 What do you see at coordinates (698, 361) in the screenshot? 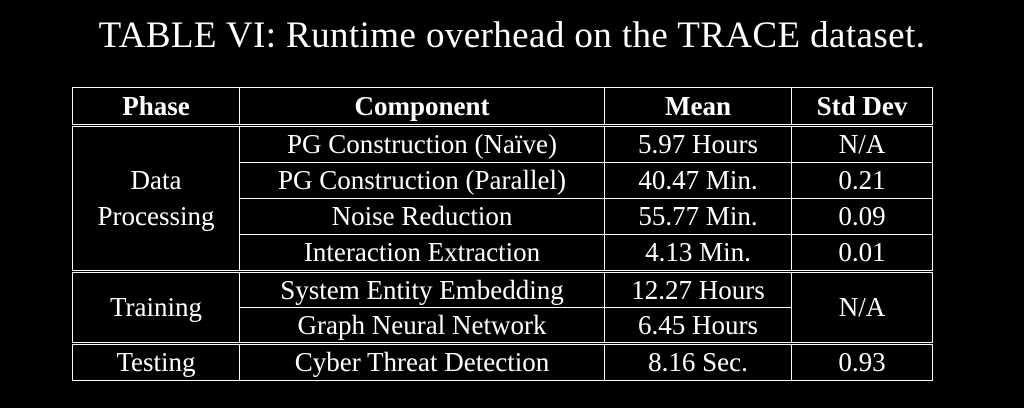
I see `mean-cell: 8.16 Sec.` at bounding box center [698, 361].